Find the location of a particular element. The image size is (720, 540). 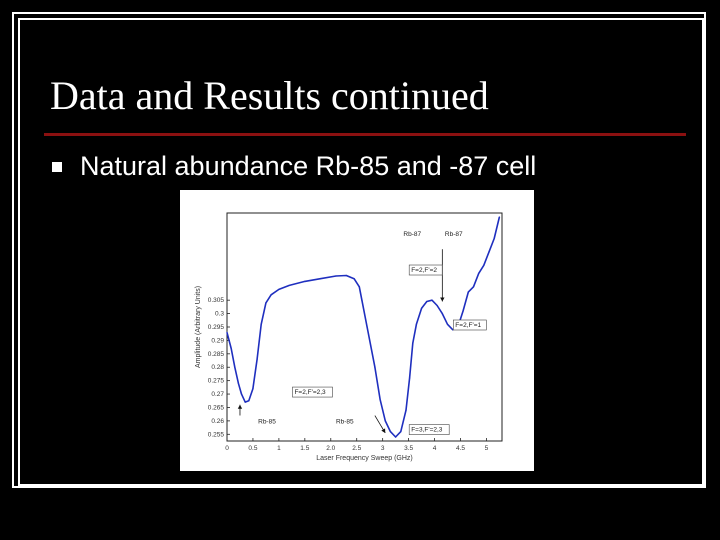

x-tick-label: 4.5 is located at coordinates (460, 448).